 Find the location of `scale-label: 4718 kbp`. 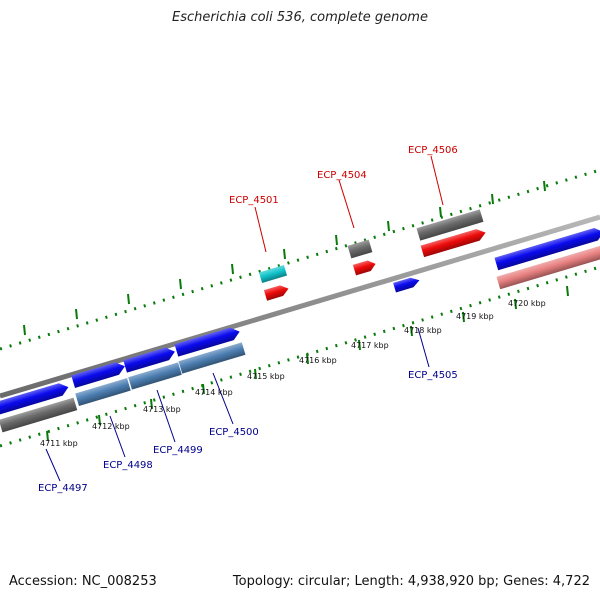

scale-label: 4718 kbp is located at coordinates (423, 330).